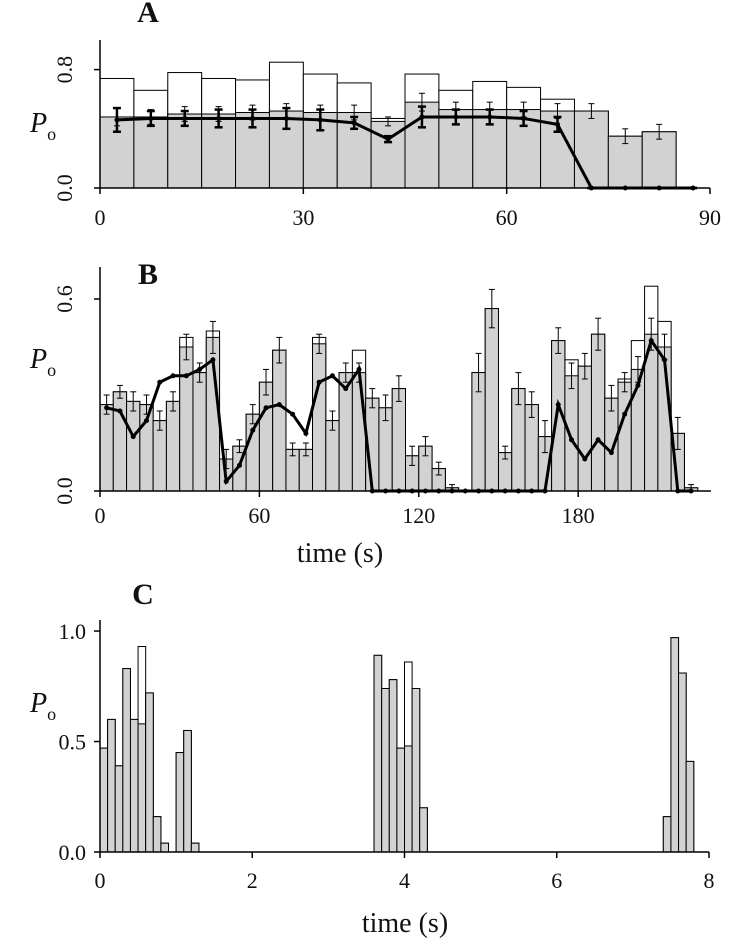  I want to click on y-tick-label: 1.0, so click(73, 631).